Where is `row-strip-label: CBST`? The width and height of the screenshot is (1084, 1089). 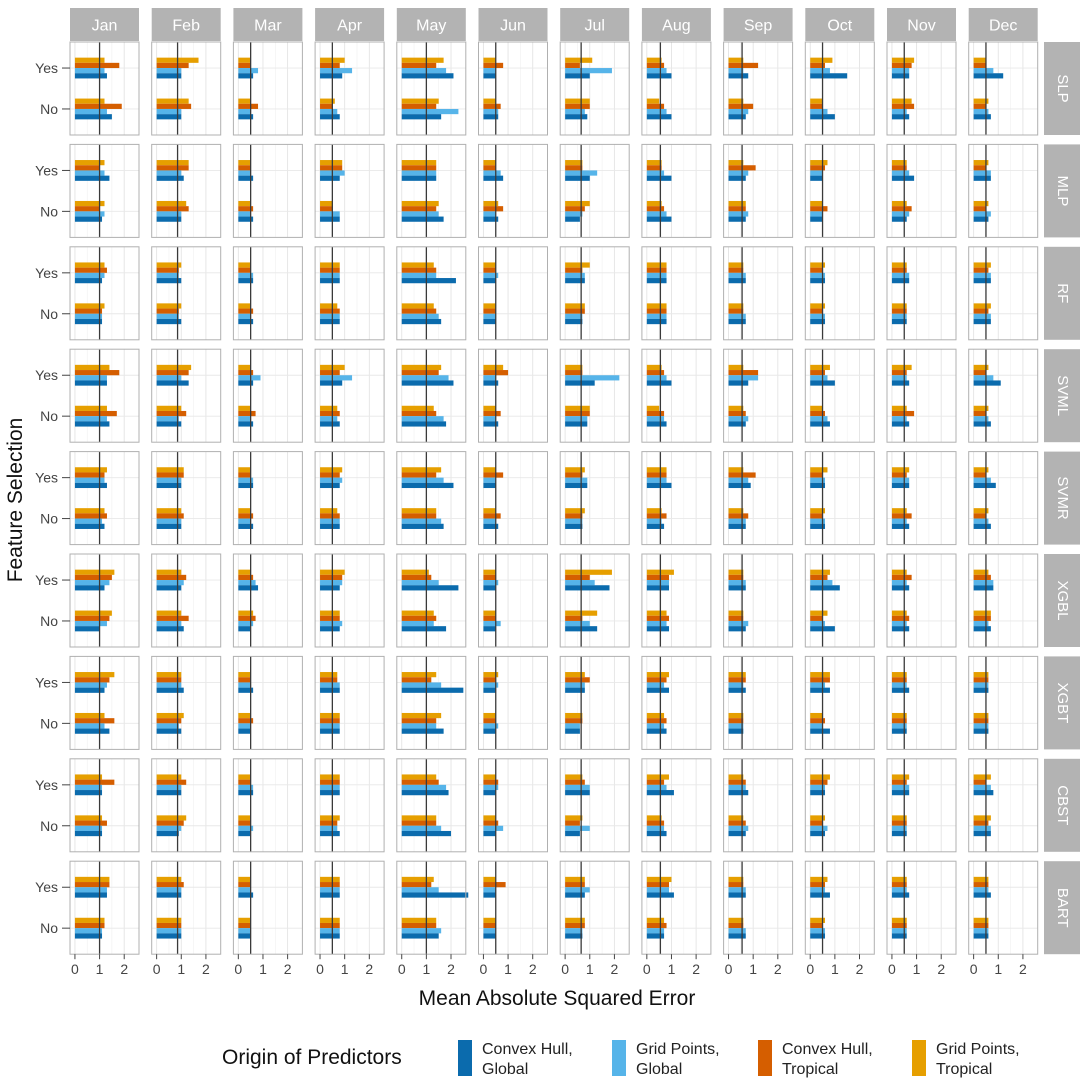
row-strip-label: CBST is located at coordinates (1062, 805).